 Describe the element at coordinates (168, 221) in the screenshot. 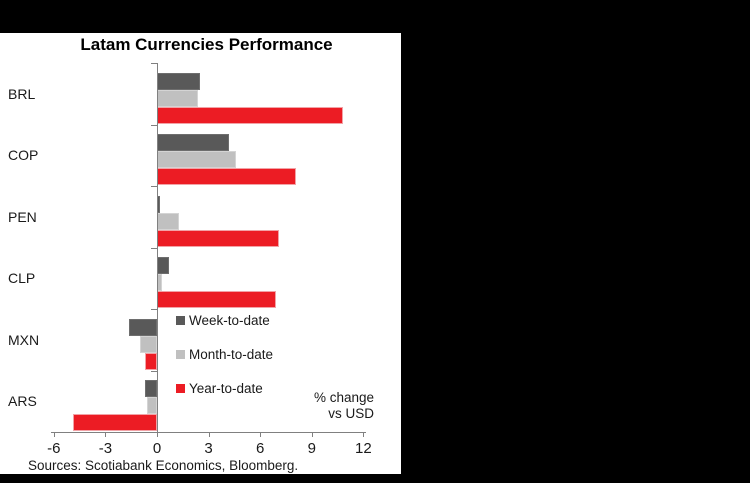

I see `bar-PEN-month-to-date` at that location.